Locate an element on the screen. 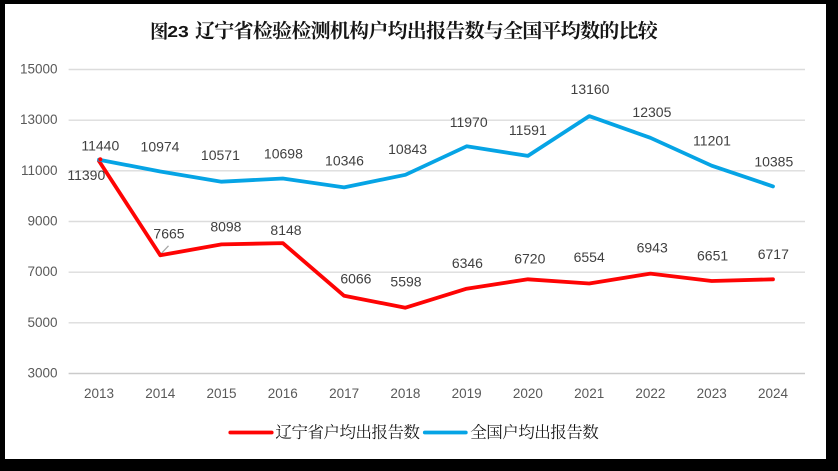 This screenshot has width=838, height=471. svg-text: 11440 is located at coordinates (100, 145).